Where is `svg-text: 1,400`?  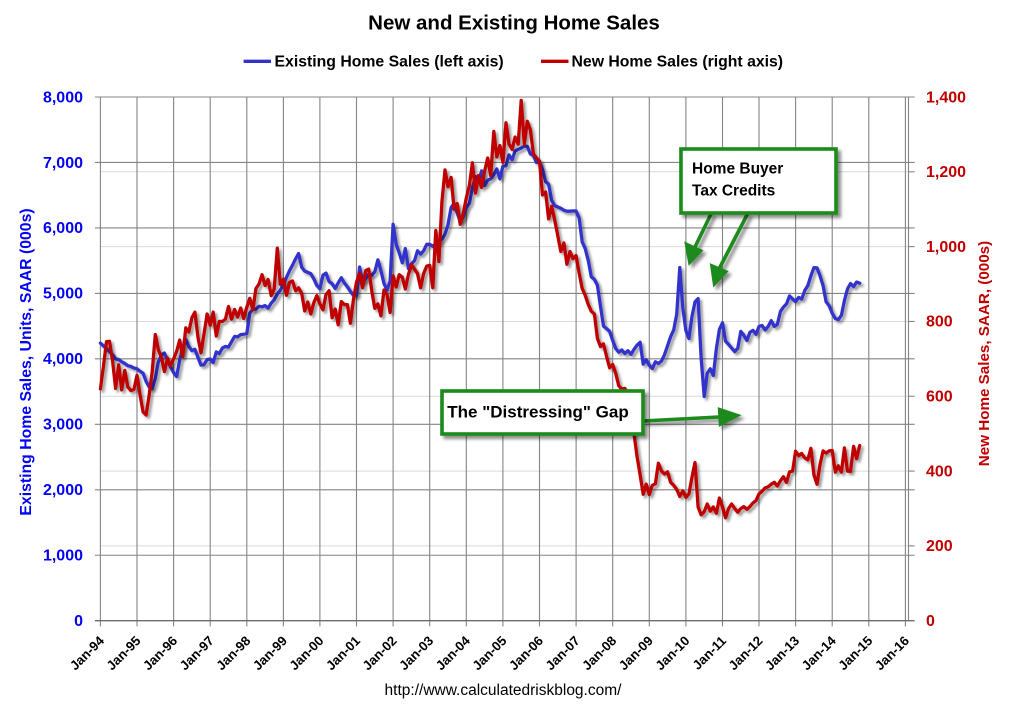 svg-text: 1,400 is located at coordinates (946, 97).